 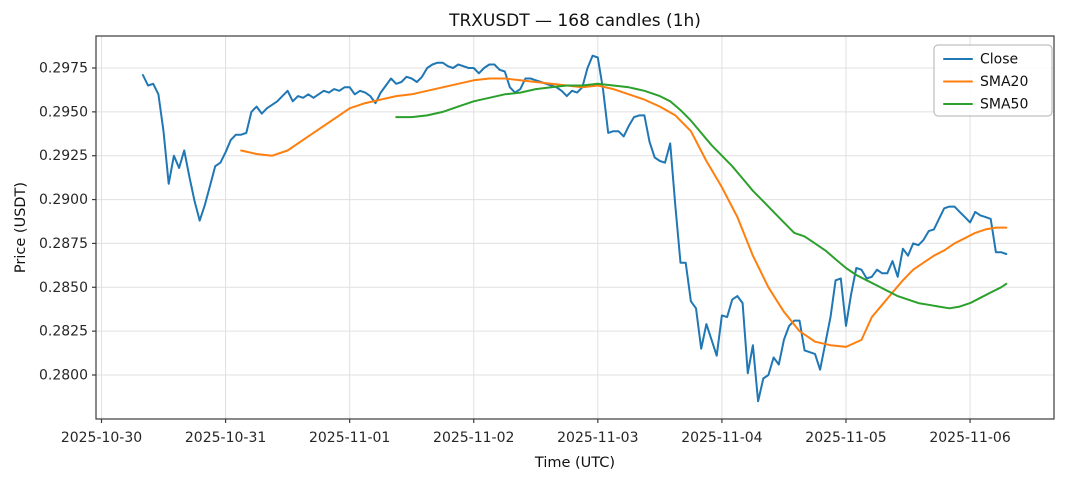 I want to click on legend: Close SMA20 SMA50, so click(x=993, y=80).